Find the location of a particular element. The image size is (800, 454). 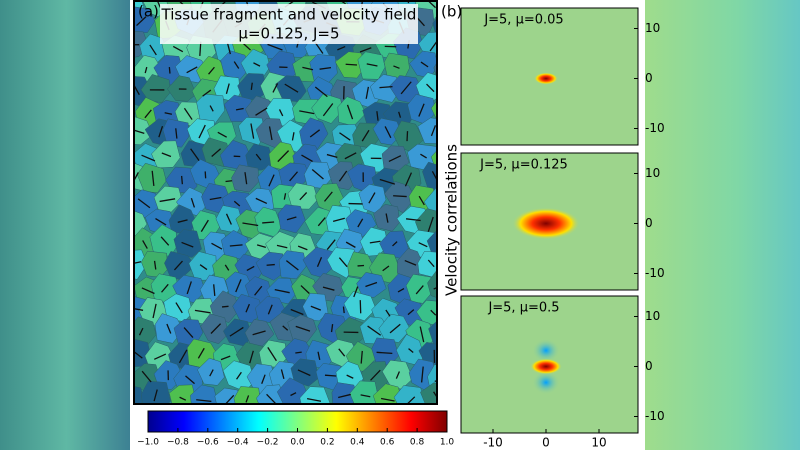

x-tick-label: 0 is located at coordinates (546, 443).